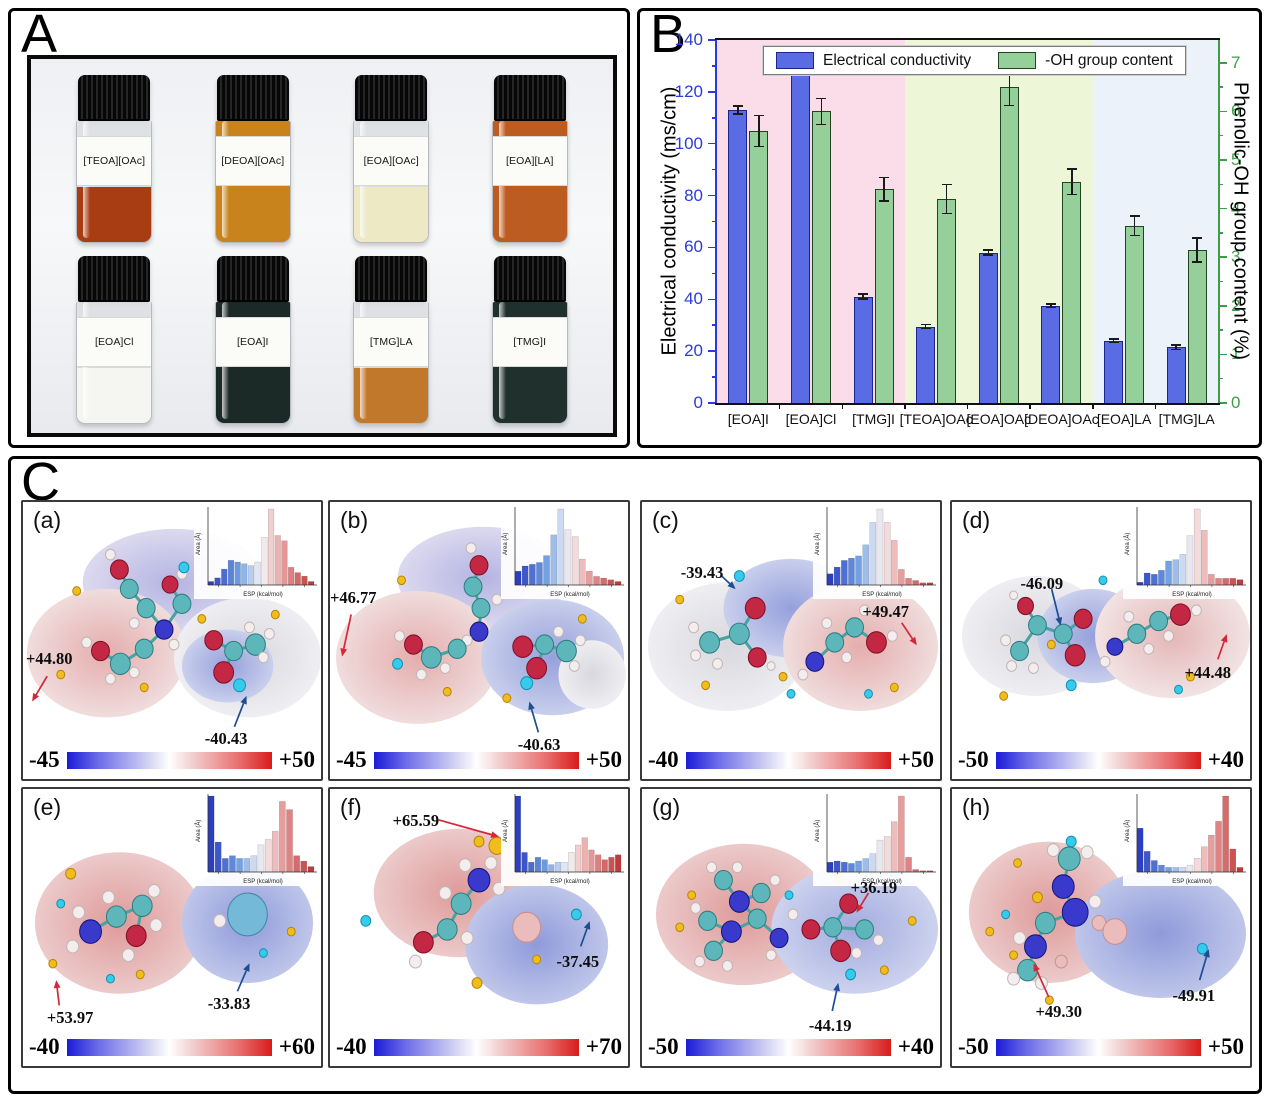 The width and height of the screenshot is (1267, 1102). What do you see at coordinates (688, 39) in the screenshot?
I see `left-tick-label: 140` at bounding box center [688, 39].